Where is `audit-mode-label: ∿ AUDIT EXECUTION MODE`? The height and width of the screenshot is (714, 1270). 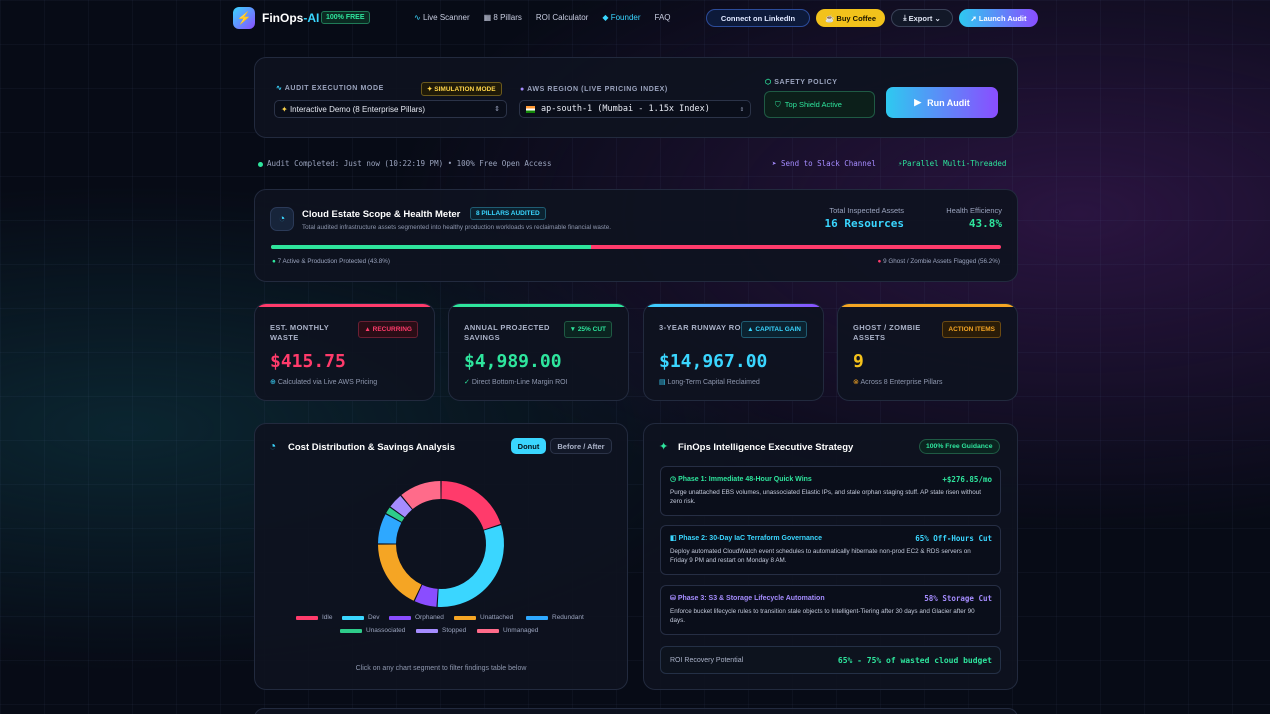
audit-mode-label: ∿ AUDIT EXECUTION MODE is located at coordinates (330, 88).